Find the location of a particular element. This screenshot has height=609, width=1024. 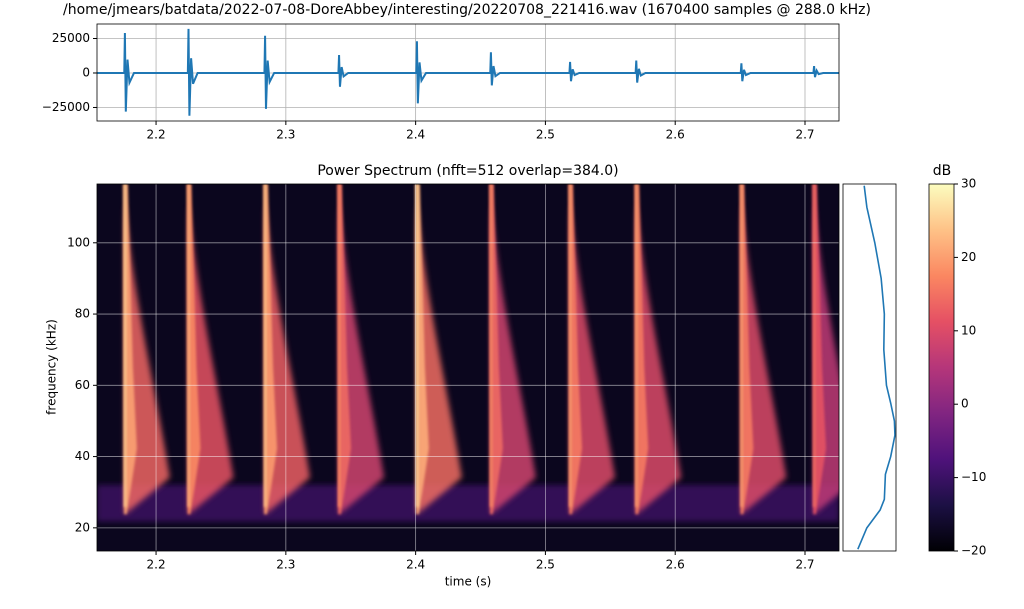

noise-band is located at coordinates (468, 503).